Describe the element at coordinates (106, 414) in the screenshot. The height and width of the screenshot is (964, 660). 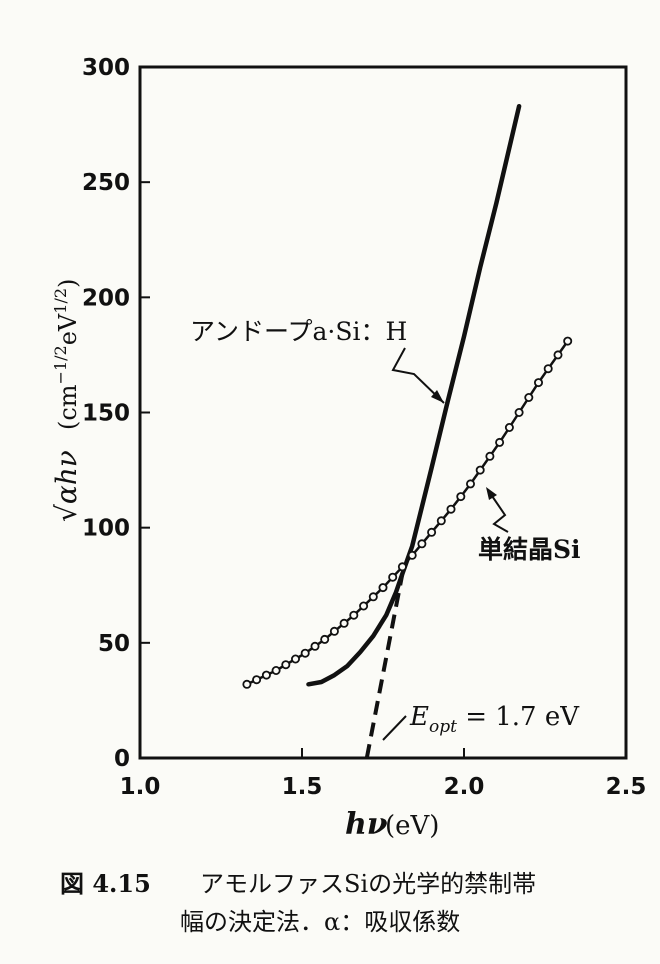
I see `y-tick-label: 150` at that location.